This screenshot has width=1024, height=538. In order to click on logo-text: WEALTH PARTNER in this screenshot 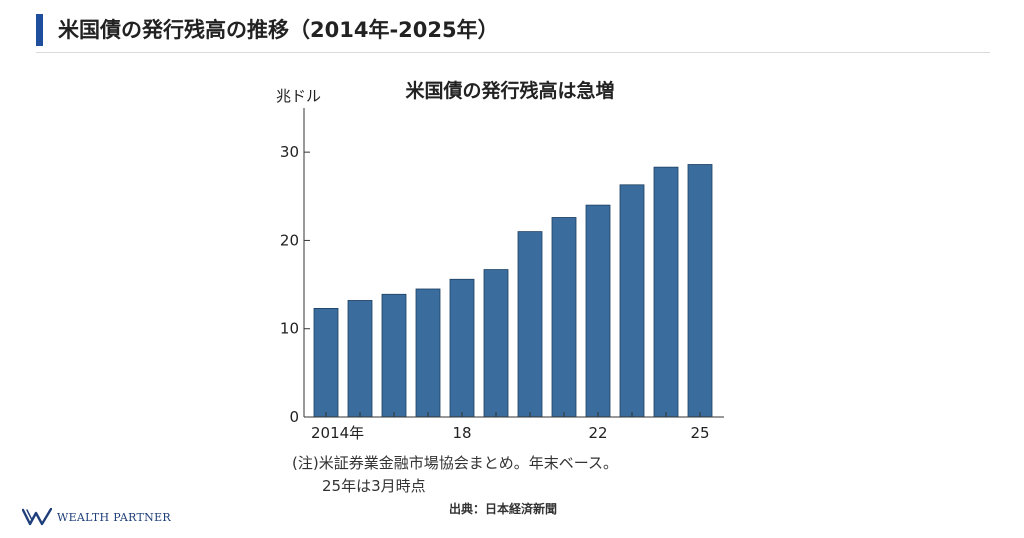, I will do `click(114, 517)`.